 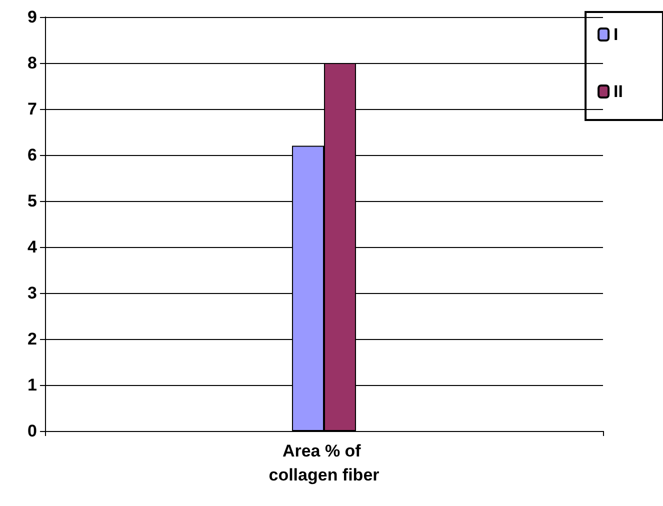 I want to click on y-tick-label: 2, so click(x=32, y=339).